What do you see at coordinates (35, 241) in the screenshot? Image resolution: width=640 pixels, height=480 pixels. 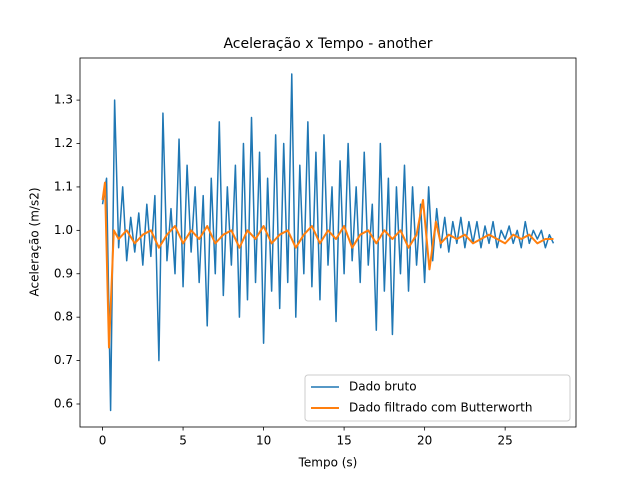 I see `y-axis-label: Aceleração (m/s2)` at bounding box center [35, 241].